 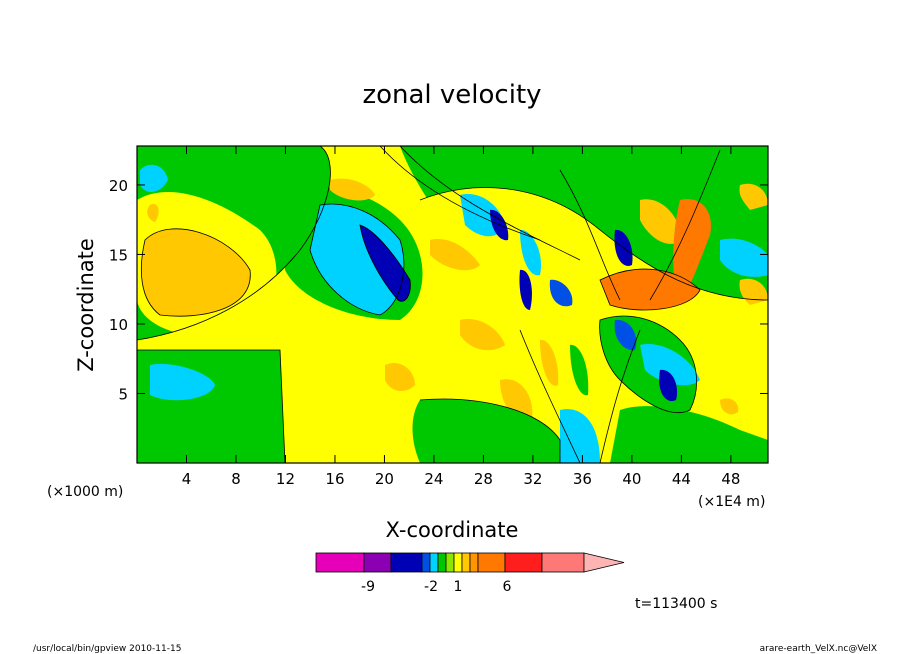 I want to click on x-tick-label: 44, so click(x=681, y=479).